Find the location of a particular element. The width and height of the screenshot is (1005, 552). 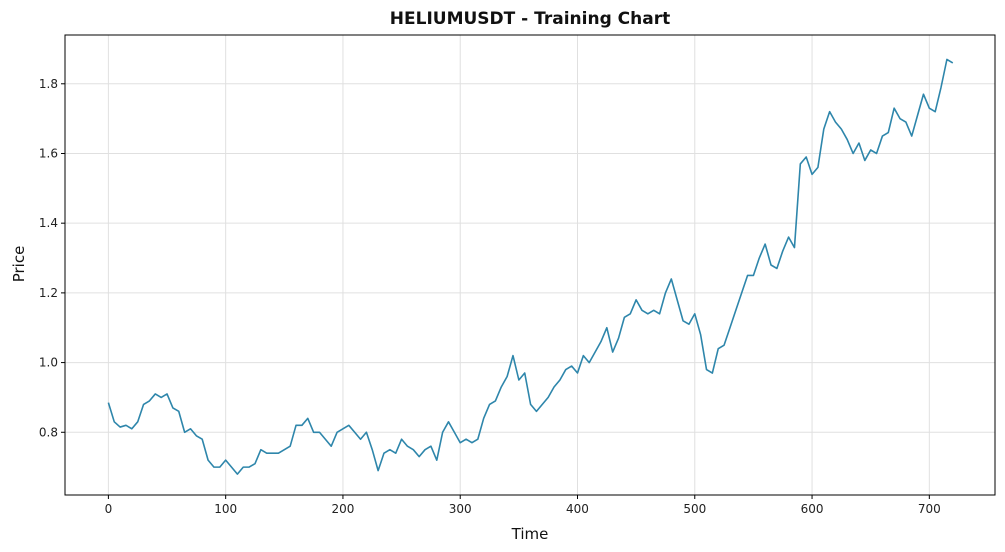

y-axis: 0.8 1.0 1.2 1.4 1.6 1.8 is located at coordinates (52, 258).